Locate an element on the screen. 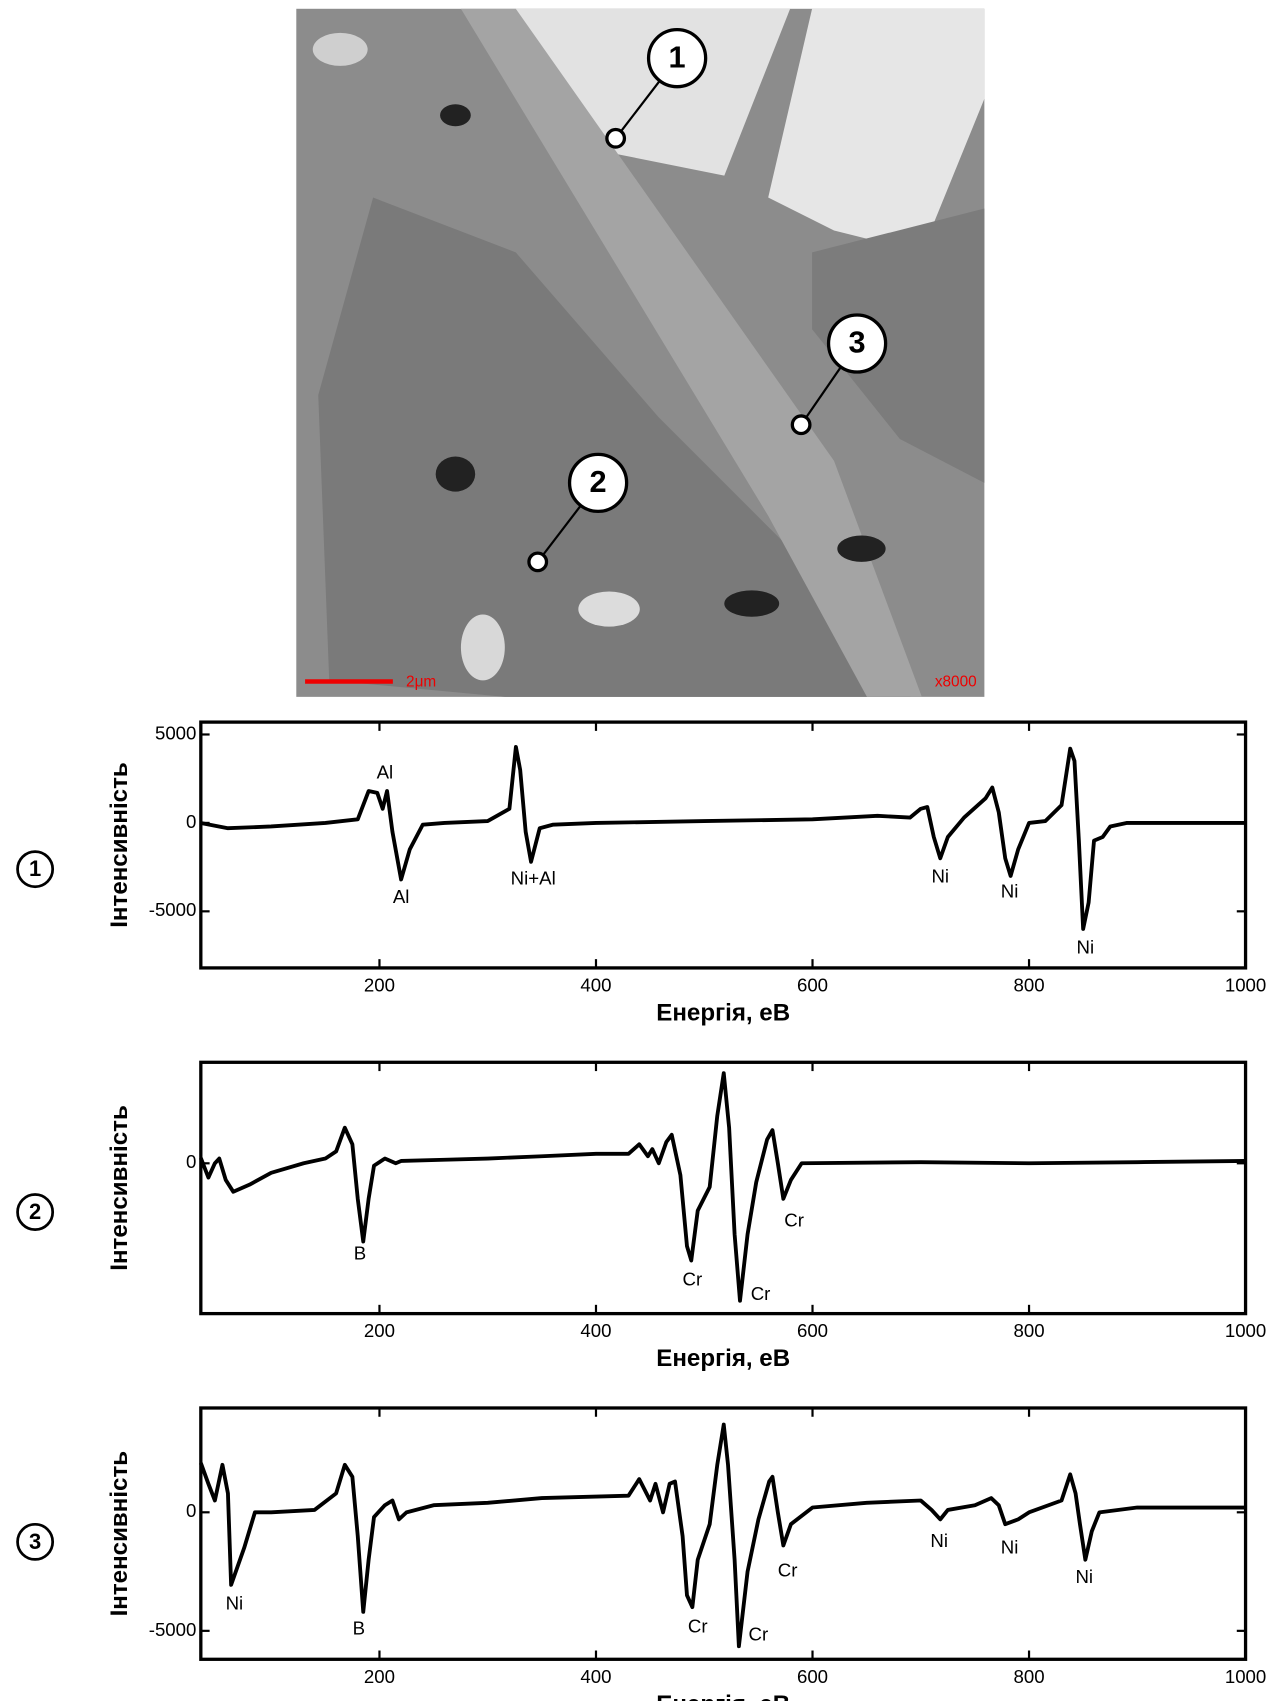 The image size is (1273, 1701). marker-label: 3 is located at coordinates (857, 342).